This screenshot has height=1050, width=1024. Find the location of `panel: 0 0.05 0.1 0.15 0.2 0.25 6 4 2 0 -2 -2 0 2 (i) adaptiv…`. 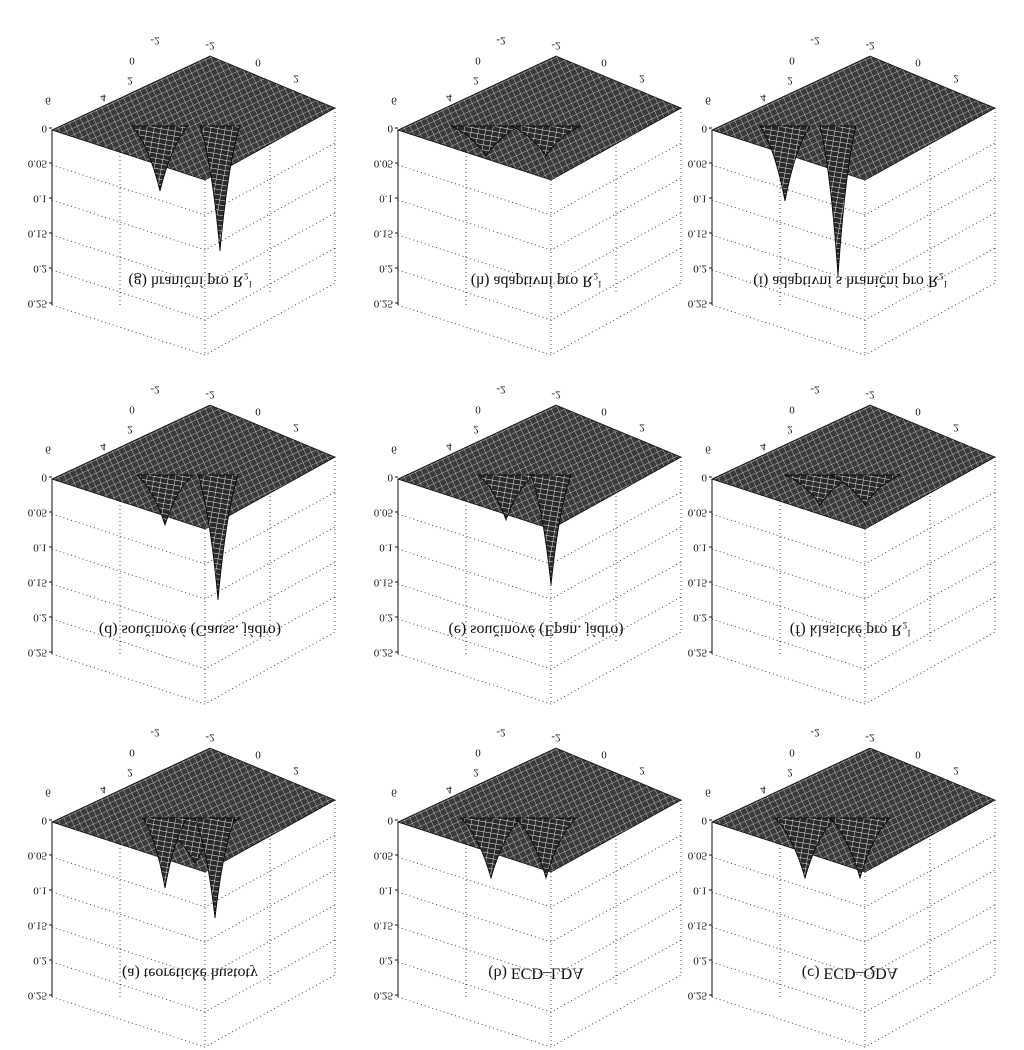

panel: 0 0.05 0.1 0.15 0.2 0.25 6 4 2 0 -2 -2 0 2 (i) adaptiv… is located at coordinates (842, 195).